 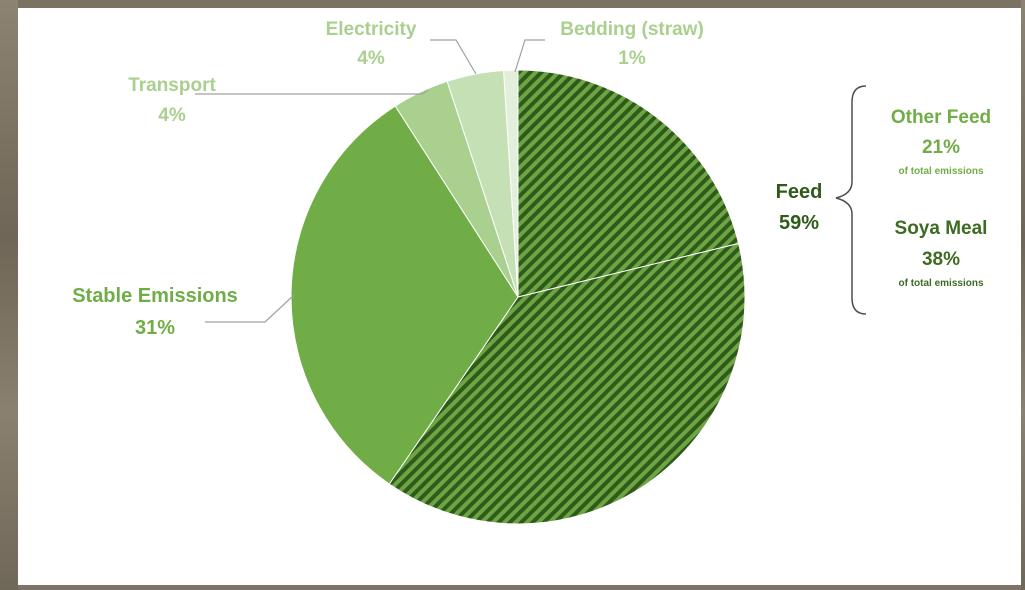 I want to click on leader-line-electricity, so click(x=453, y=57).